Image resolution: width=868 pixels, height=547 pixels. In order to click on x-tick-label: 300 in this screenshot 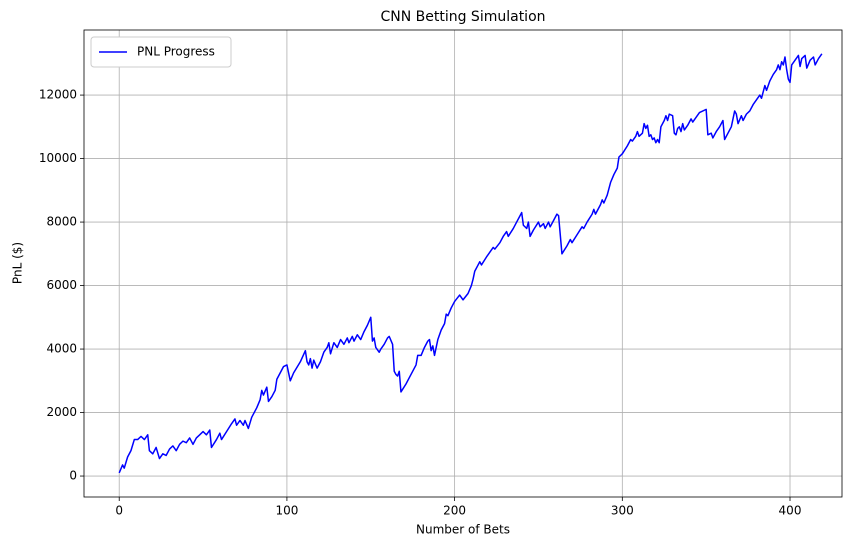, I will do `click(622, 511)`.